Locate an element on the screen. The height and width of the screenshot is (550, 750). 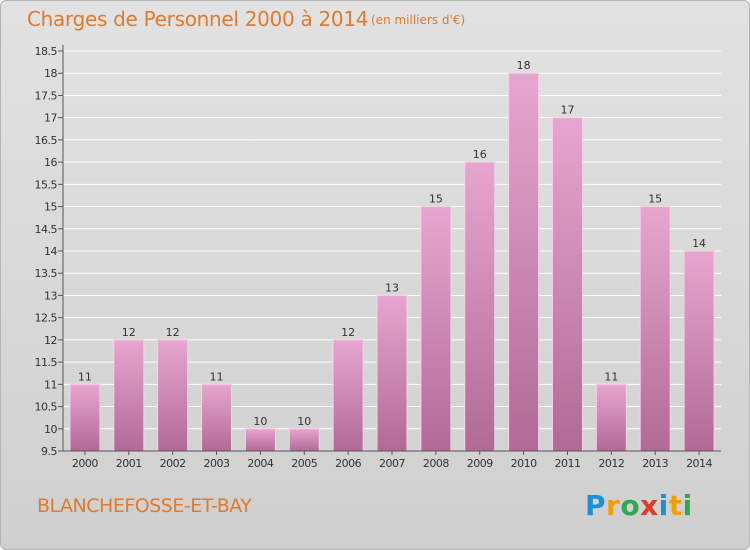
bar-value-label: 14 is located at coordinates (699, 243).